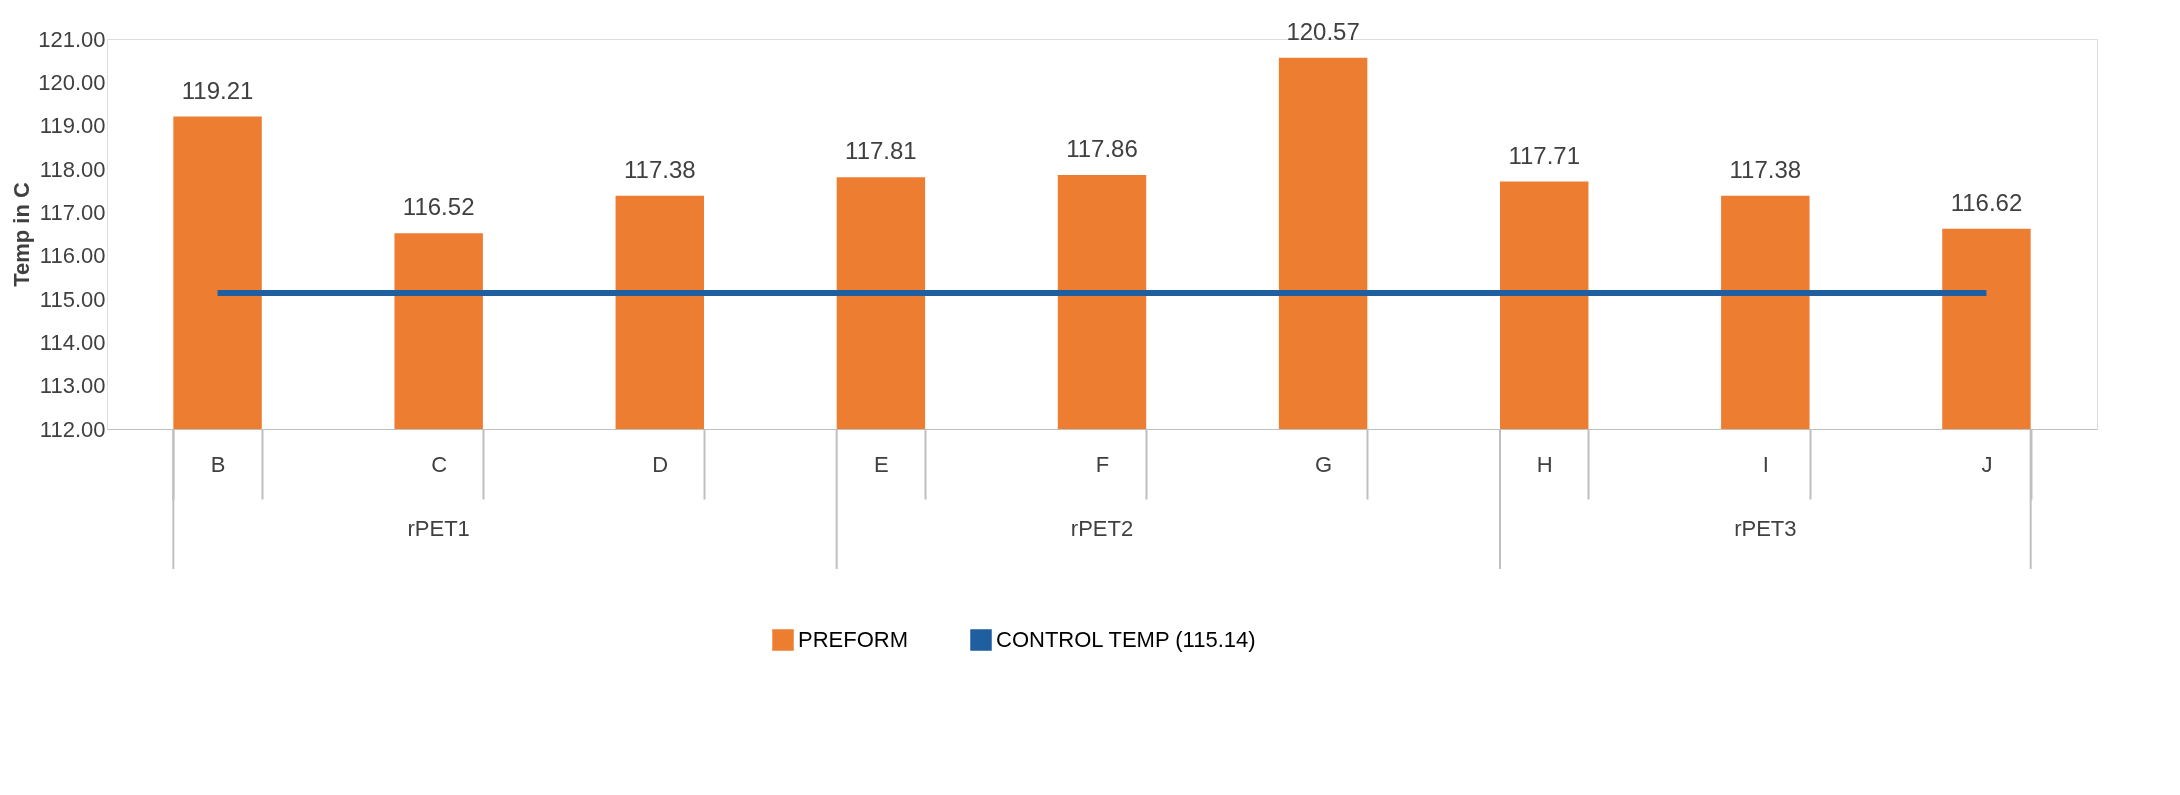 This screenshot has width=2180, height=795. Describe the element at coordinates (881, 464) in the screenshot. I see `x-tick-label: E` at that location.